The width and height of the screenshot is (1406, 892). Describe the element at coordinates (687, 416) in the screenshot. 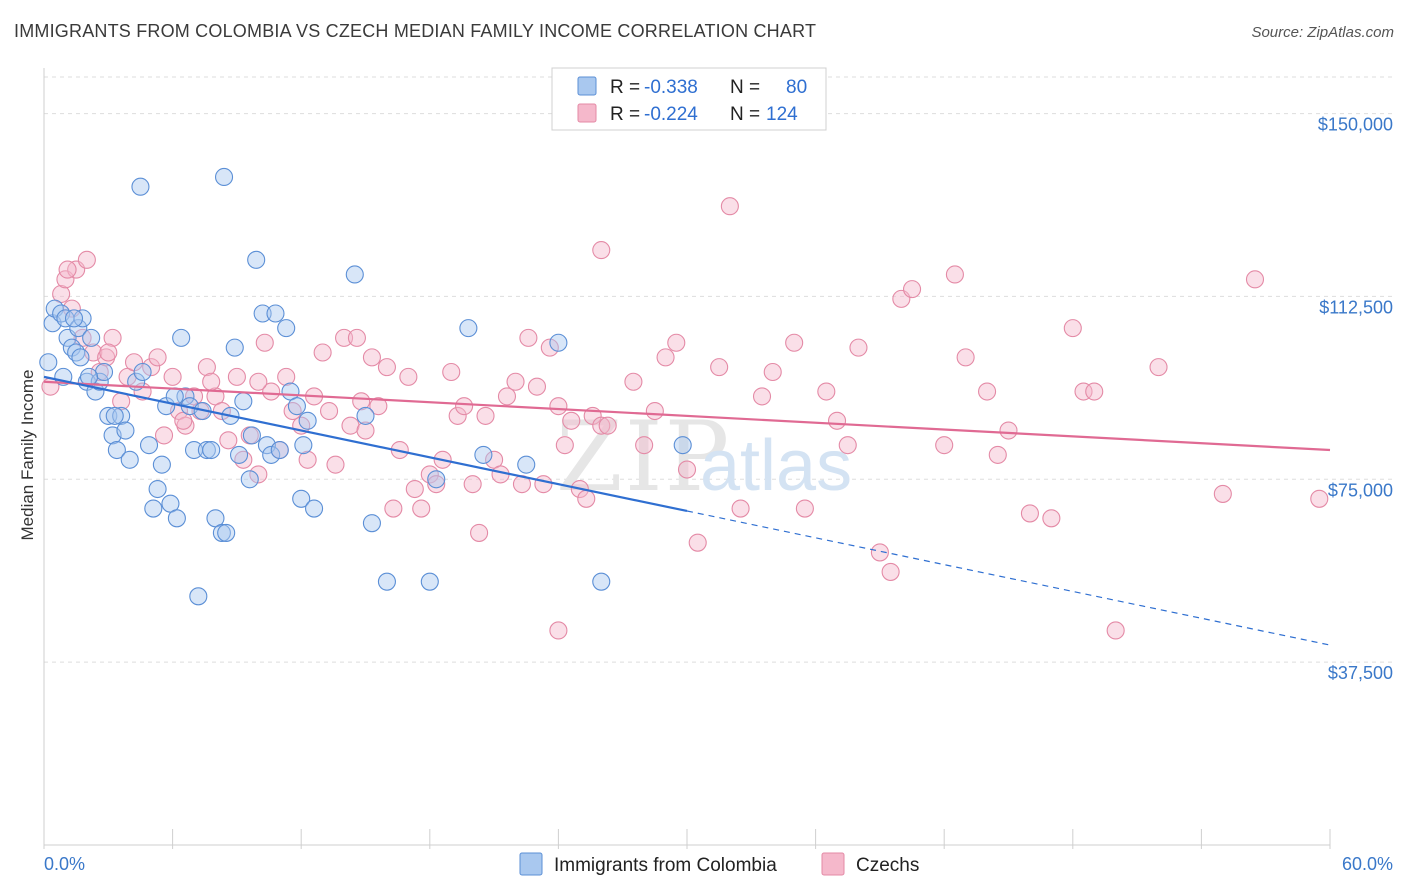

I see `trend-line-czechs` at that location.